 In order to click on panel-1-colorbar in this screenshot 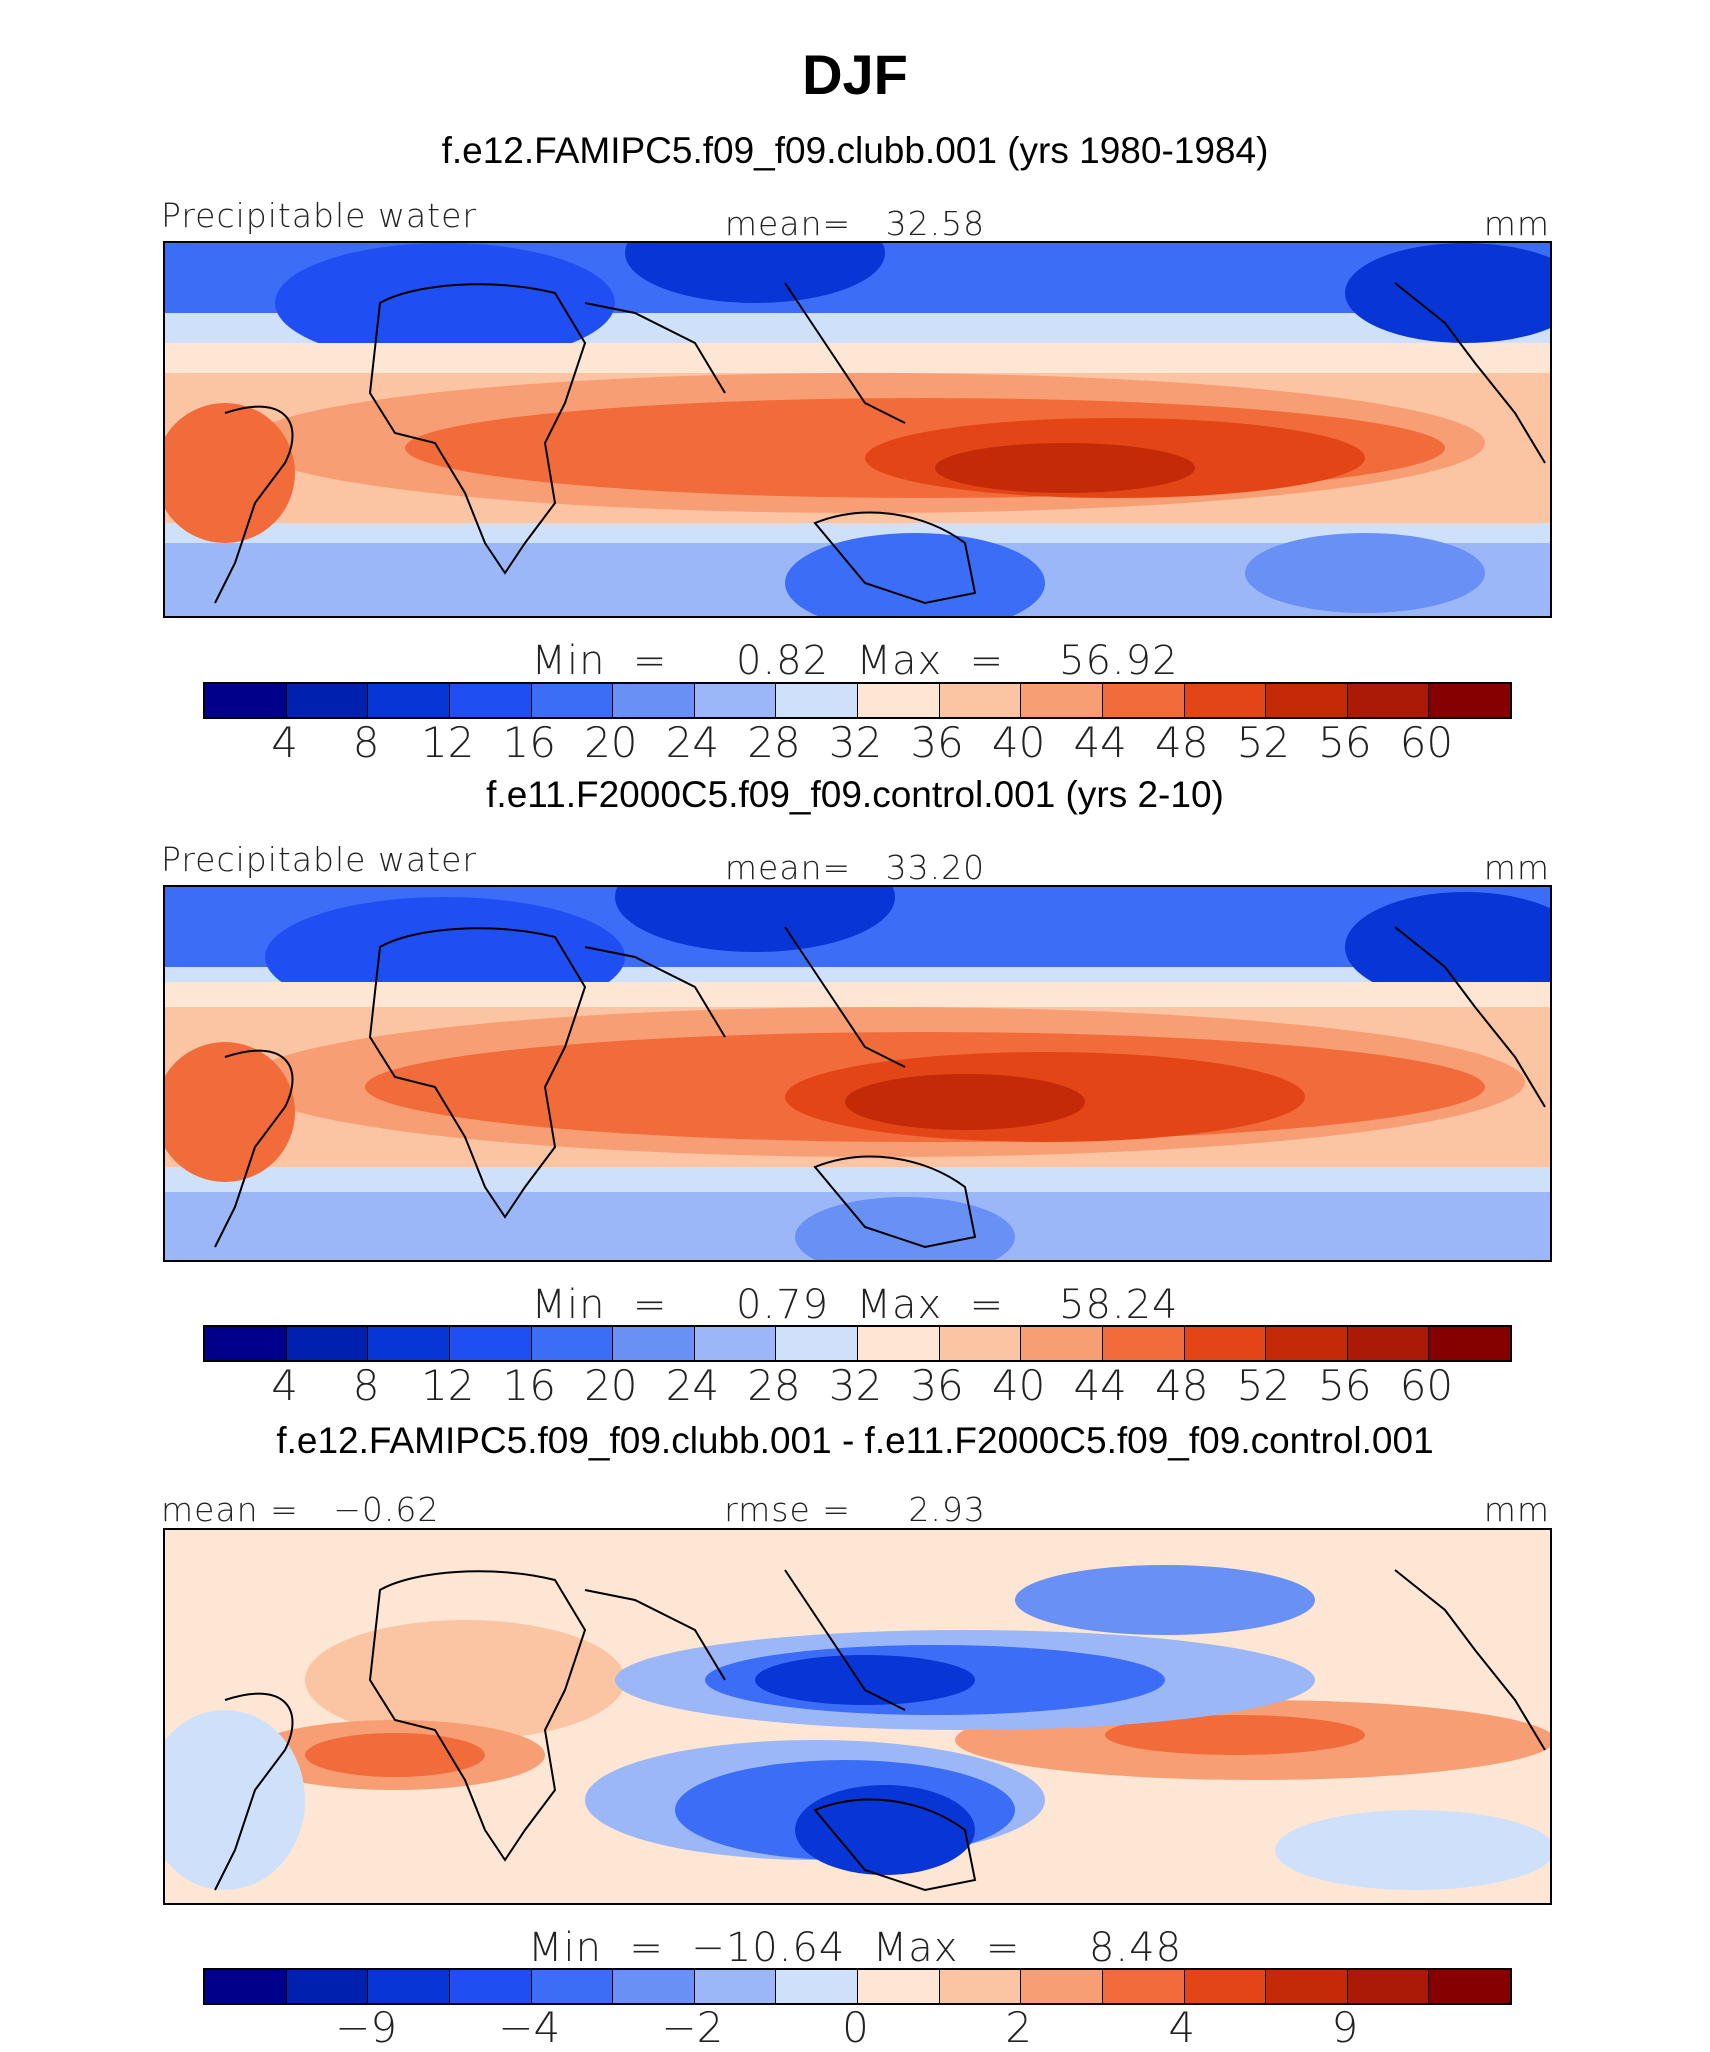, I will do `click(857, 700)`.